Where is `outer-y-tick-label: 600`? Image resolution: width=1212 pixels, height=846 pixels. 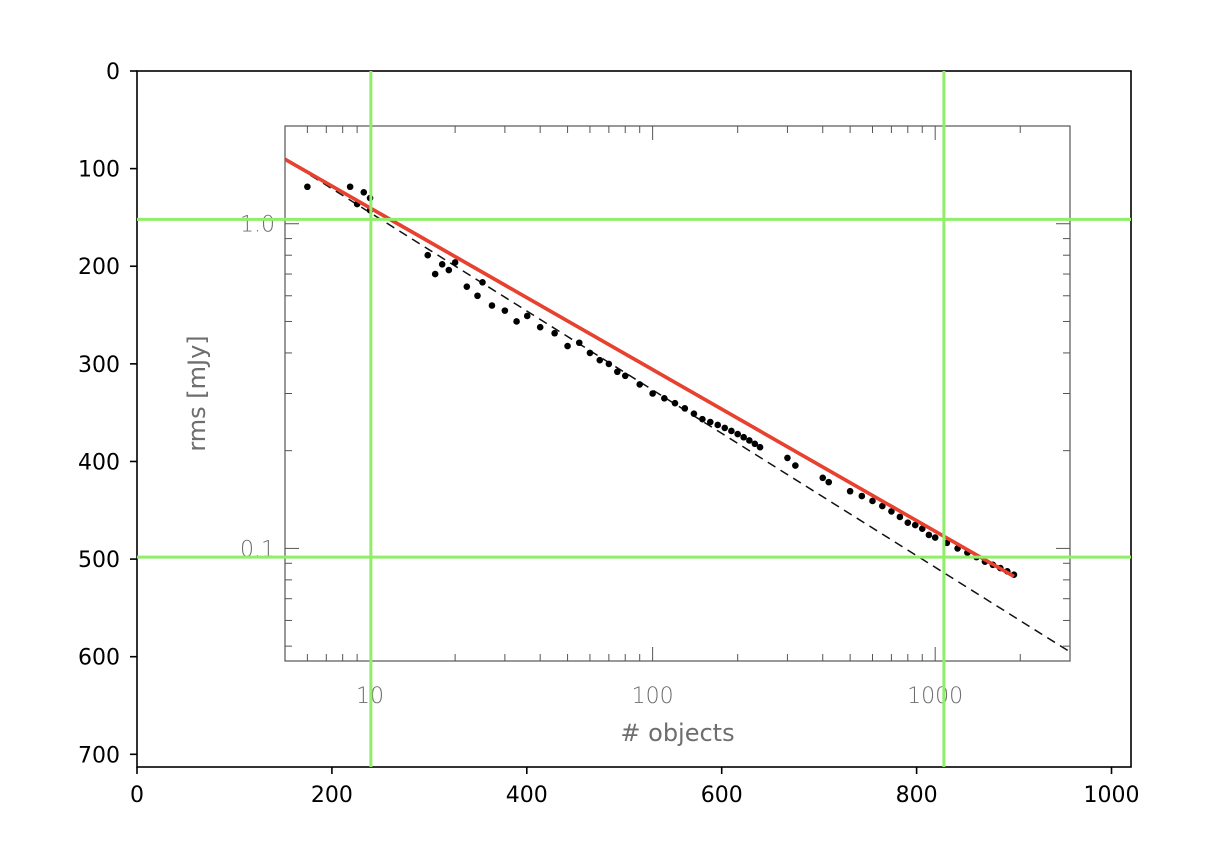 outer-y-tick-label: 600 is located at coordinates (99, 658).